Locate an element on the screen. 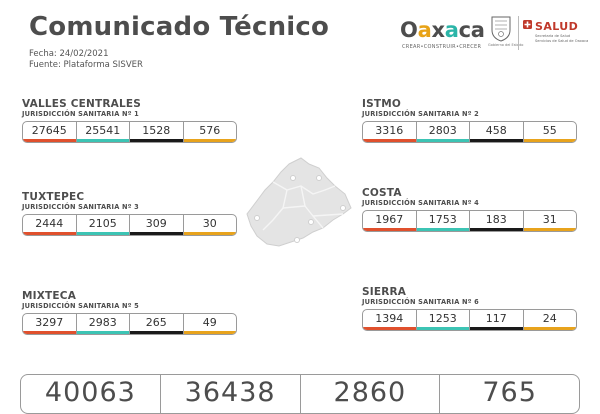 The height and width of the screenshot is (414, 600). stat-cell: 1253 is located at coordinates (443, 320).